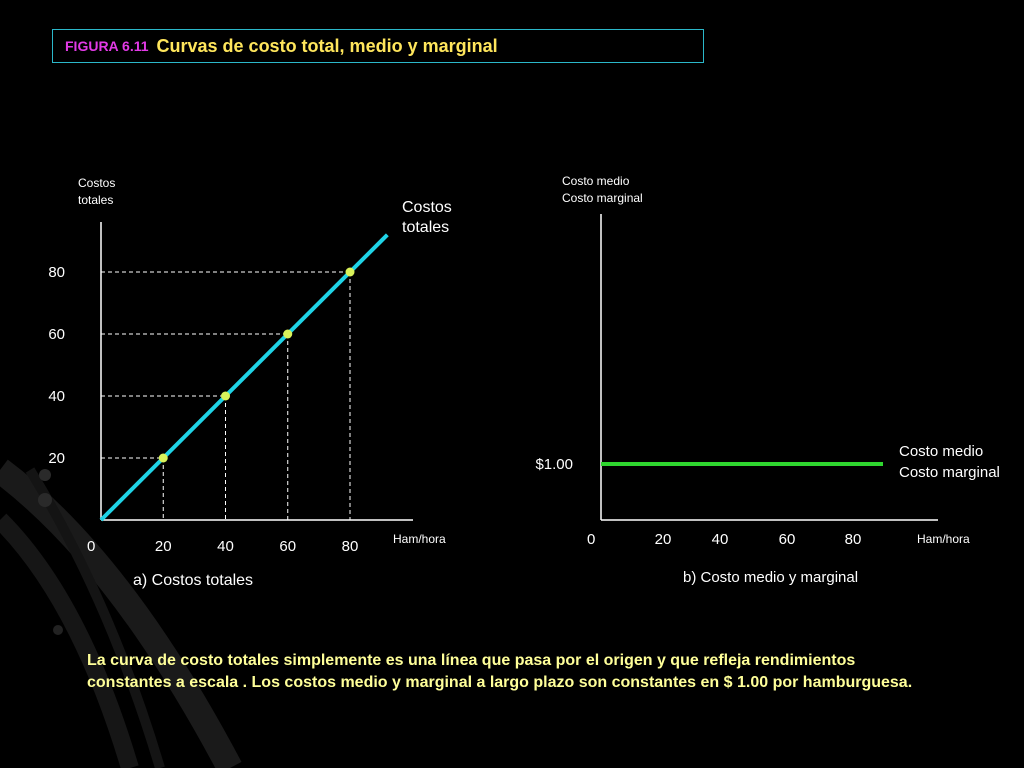 Image resolution: width=1024 pixels, height=768 pixels. What do you see at coordinates (56, 272) in the screenshot?
I see `y-tick-label: 80` at bounding box center [56, 272].